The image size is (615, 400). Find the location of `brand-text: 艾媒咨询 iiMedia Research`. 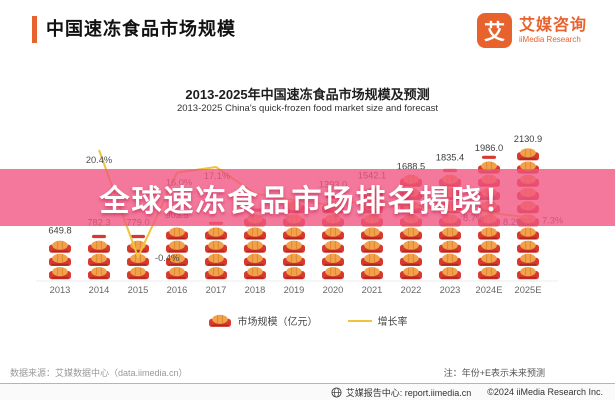

brand-text: 艾媒咨询 iiMedia Research is located at coordinates (553, 30).